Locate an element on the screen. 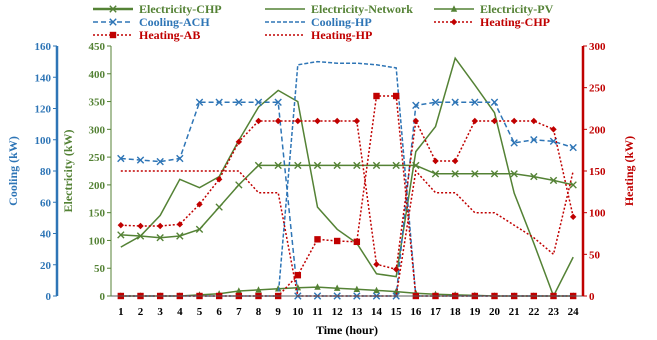  x-tick-label: 4 is located at coordinates (180, 312).